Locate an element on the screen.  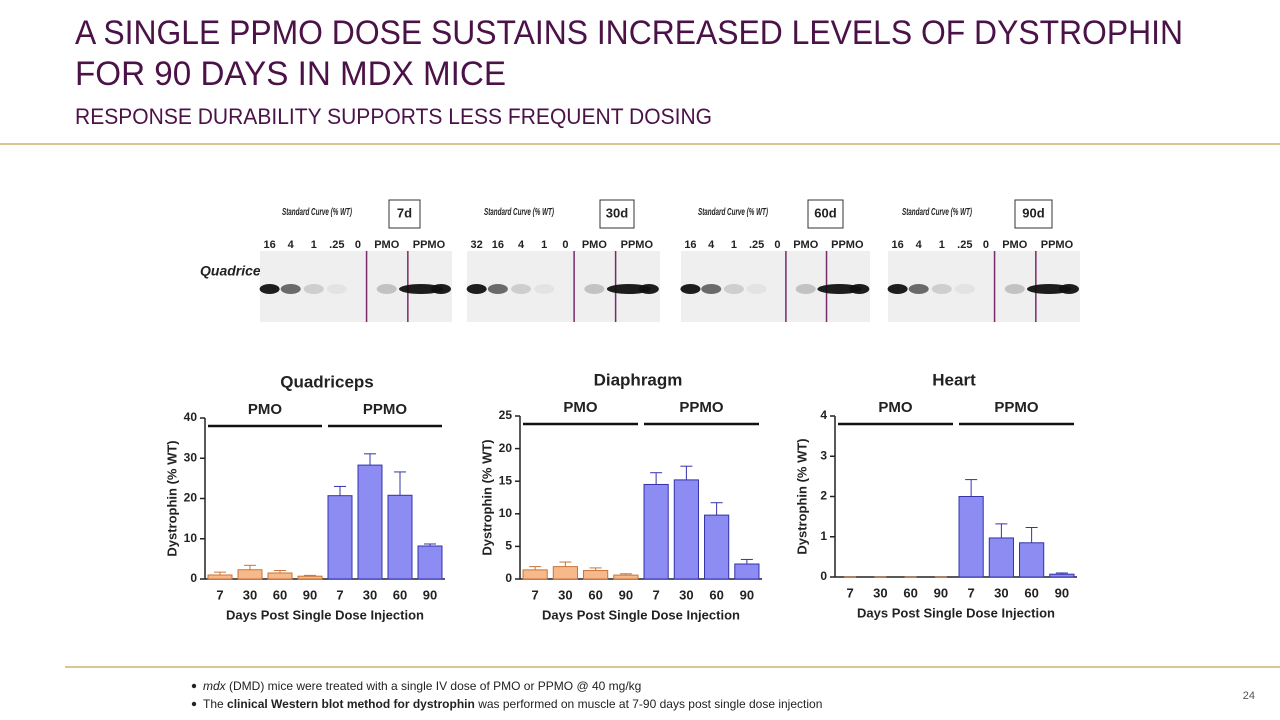
chart-title: Diaphragm is located at coordinates (638, 379).